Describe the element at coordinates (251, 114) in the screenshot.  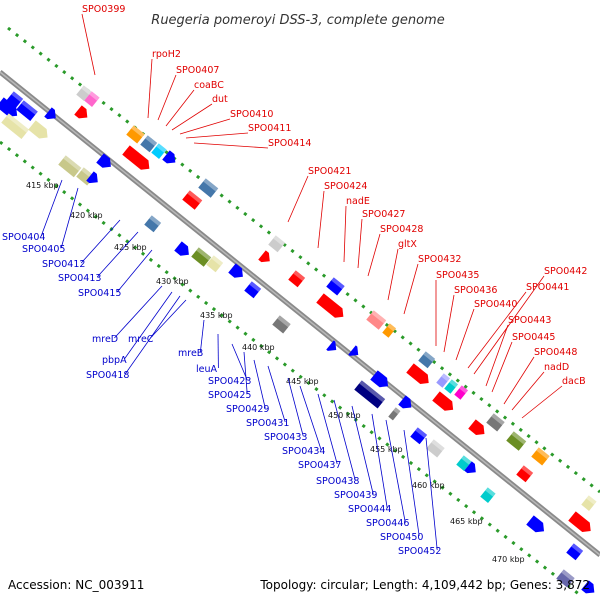
I see `forward-gene-label: SPO0410` at that location.